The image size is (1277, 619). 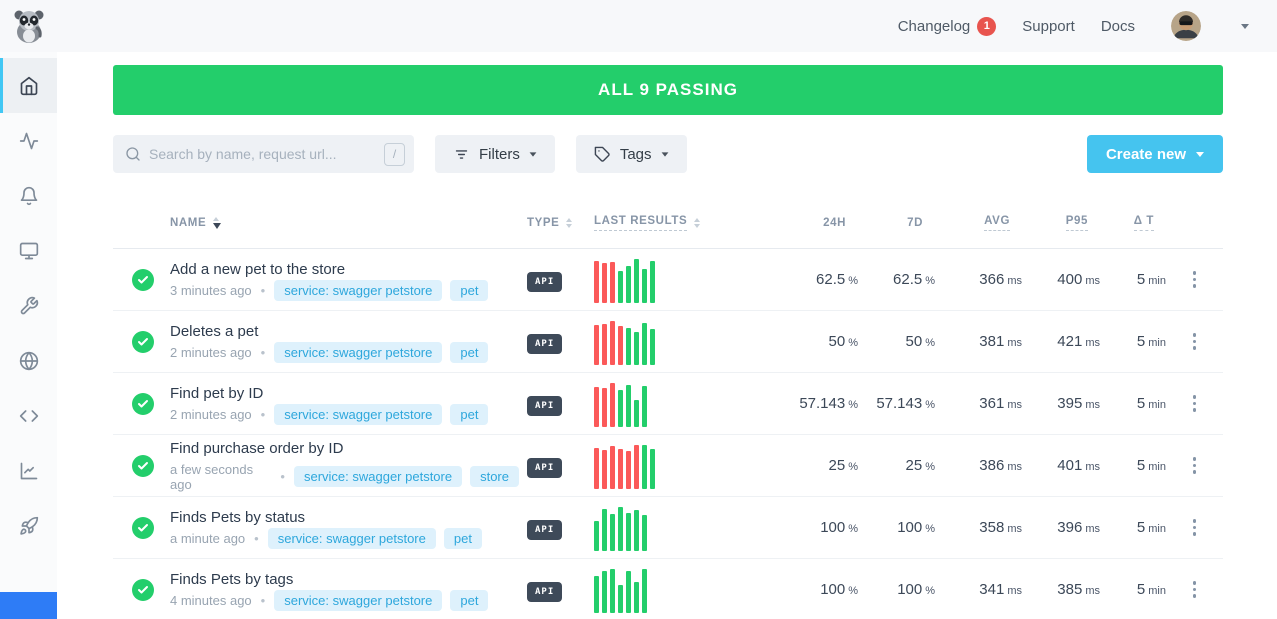 What do you see at coordinates (28, 250) in the screenshot?
I see `sidebar-item-dashboards` at bounding box center [28, 250].